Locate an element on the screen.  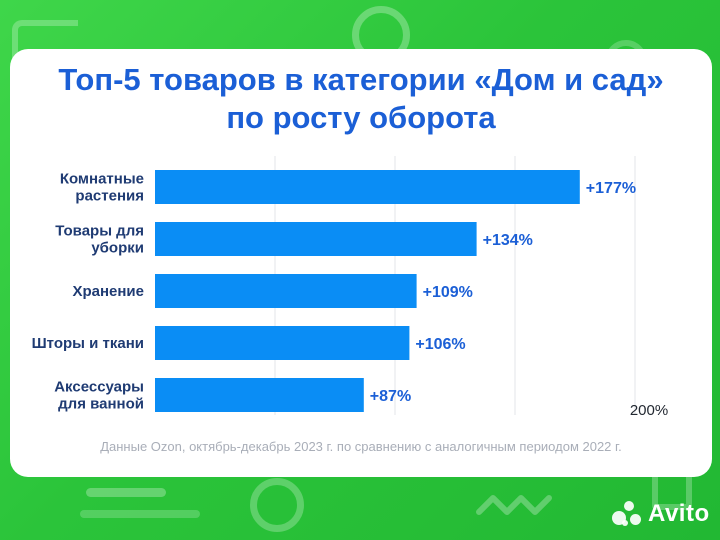
value-label: +177% is located at coordinates (611, 188).